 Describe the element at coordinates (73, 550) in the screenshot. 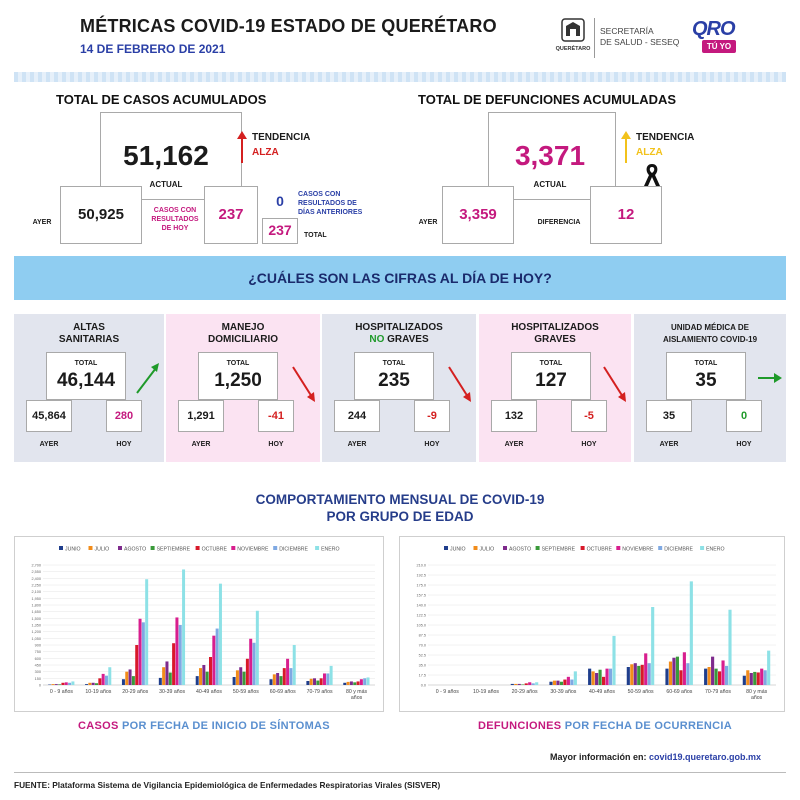

I see `legend-label: JUNIO` at that location.